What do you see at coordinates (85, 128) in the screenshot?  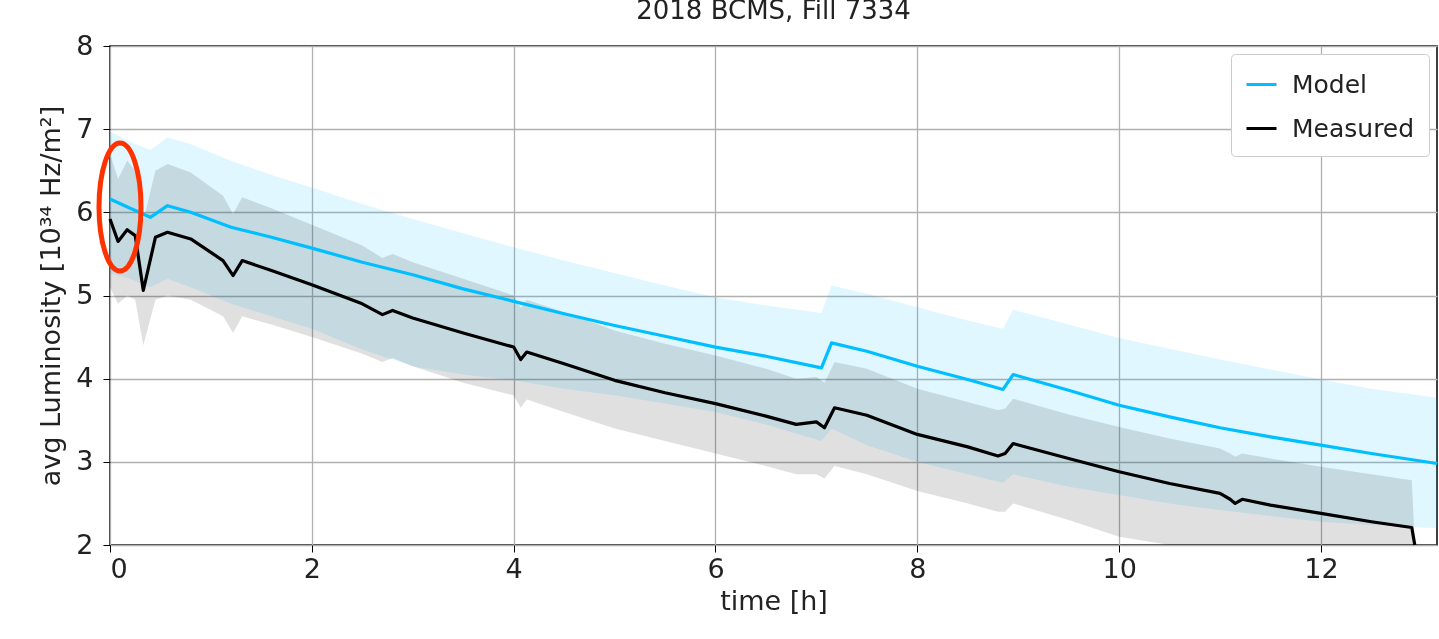 I see `y-tick-label: 7` at bounding box center [85, 128].